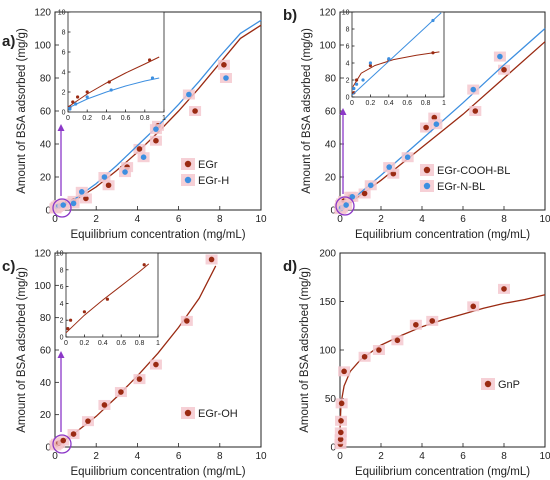  What do you see at coordinates (331, 112) in the screenshot?
I see `y-tick-label: 60` at bounding box center [331, 112].